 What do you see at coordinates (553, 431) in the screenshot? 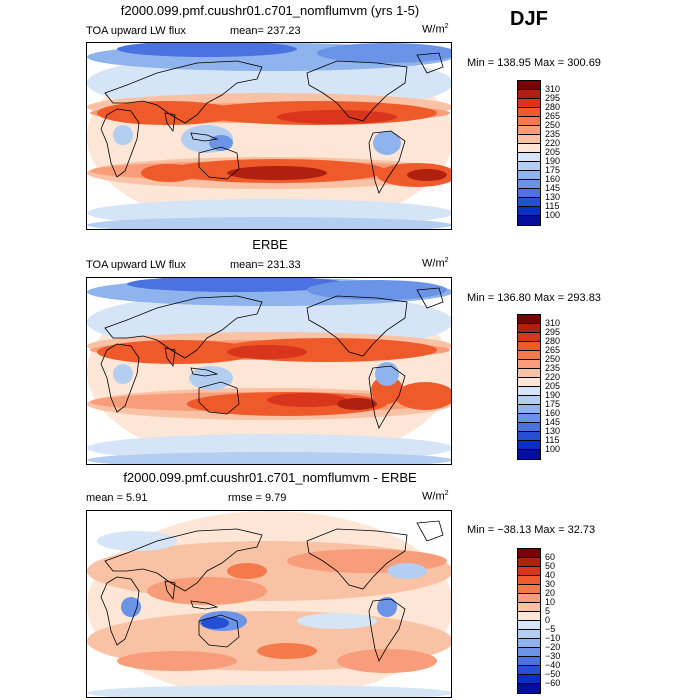
I see `colorbar-tick-label: 130` at bounding box center [553, 431].